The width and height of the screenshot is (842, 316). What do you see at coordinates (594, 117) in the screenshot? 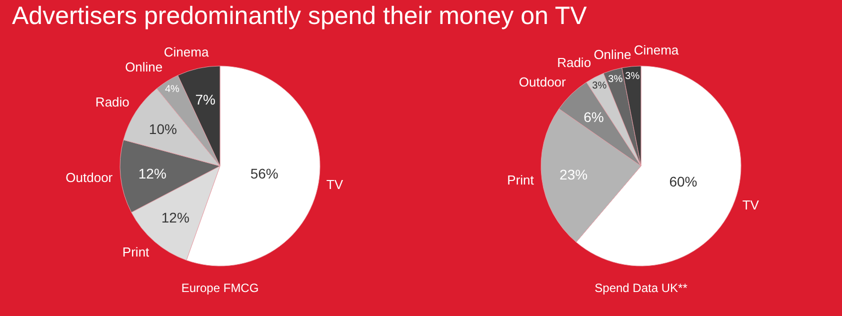
I see `data-label: 6%` at bounding box center [594, 117].